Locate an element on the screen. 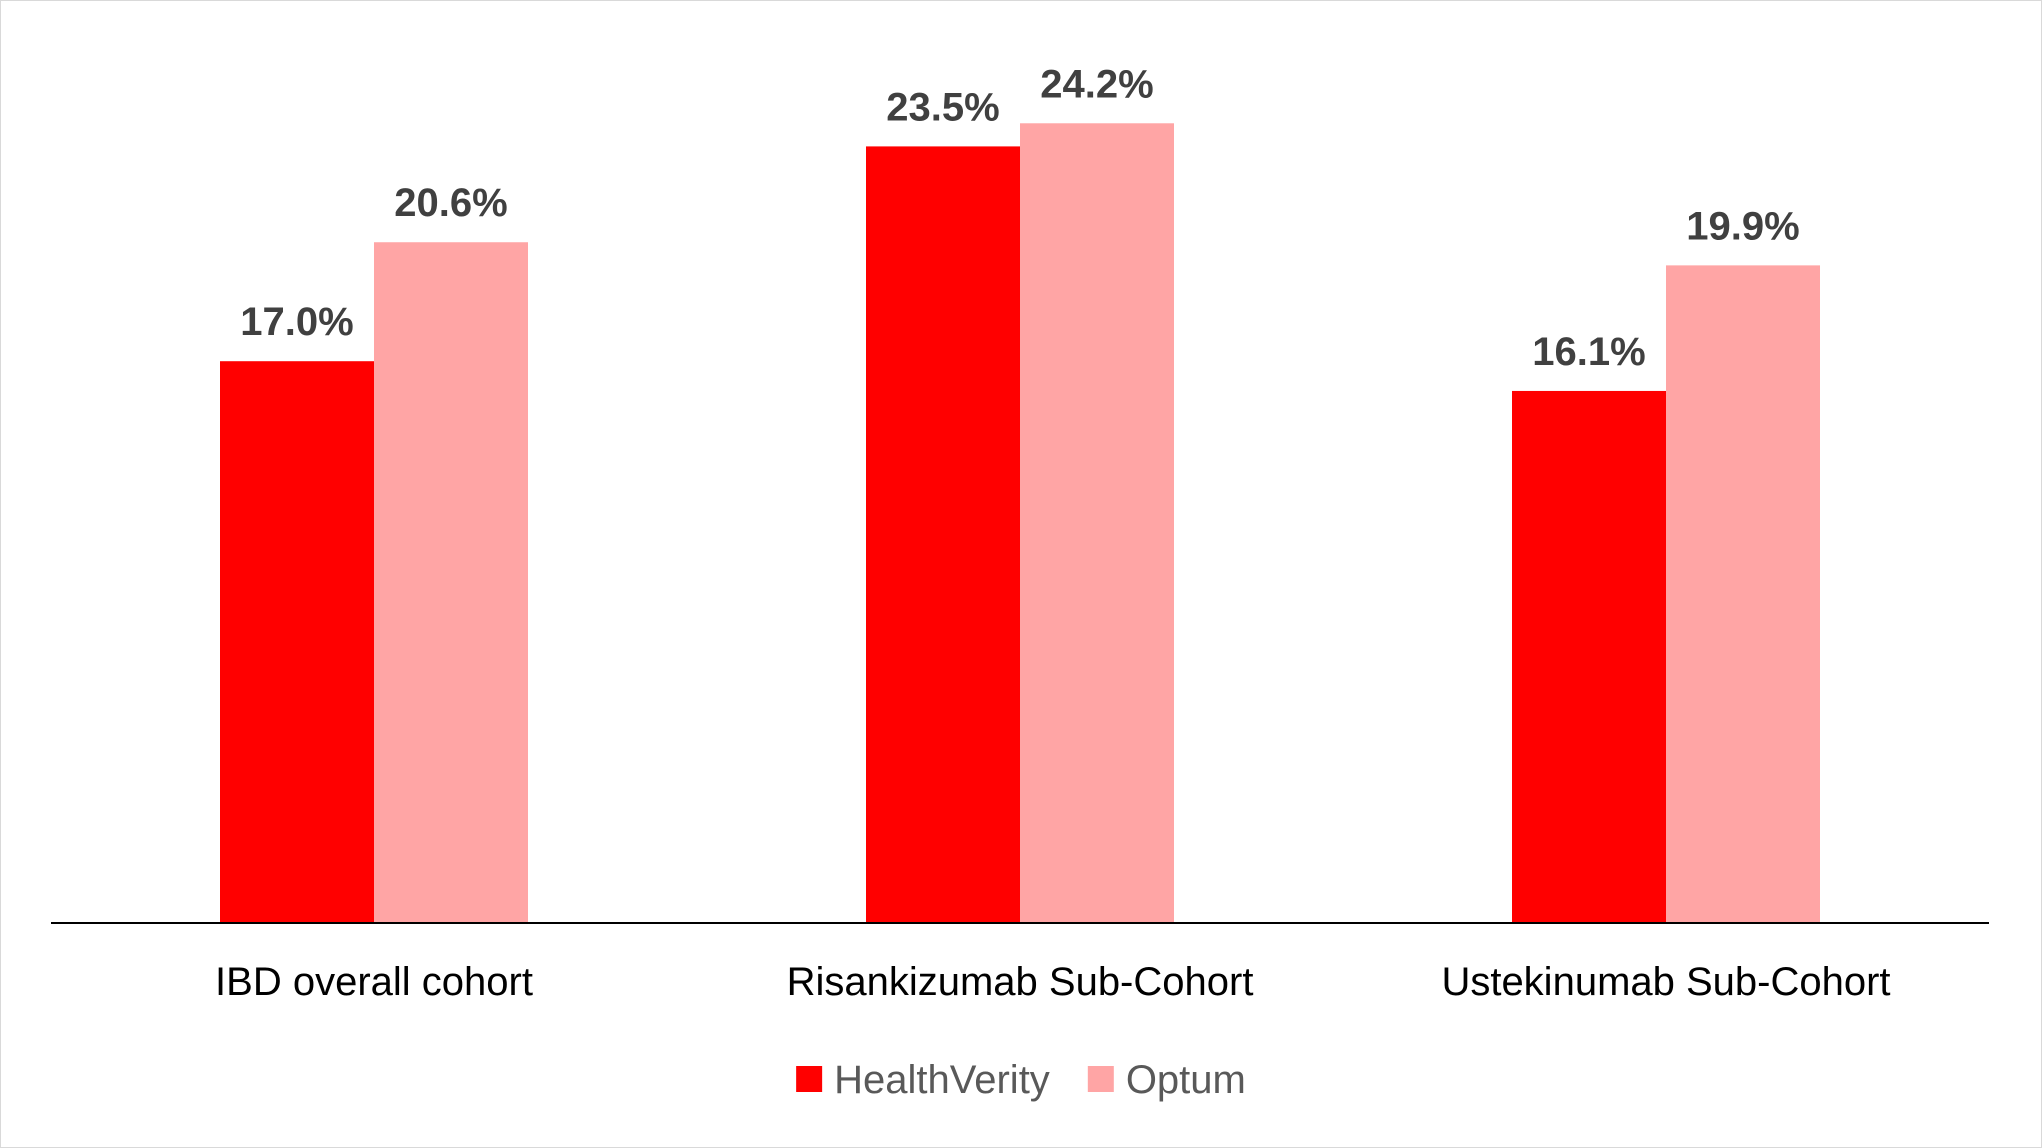 This screenshot has width=2042, height=1148. value-label-healthverity-1: 17.0% is located at coordinates (296, 322).